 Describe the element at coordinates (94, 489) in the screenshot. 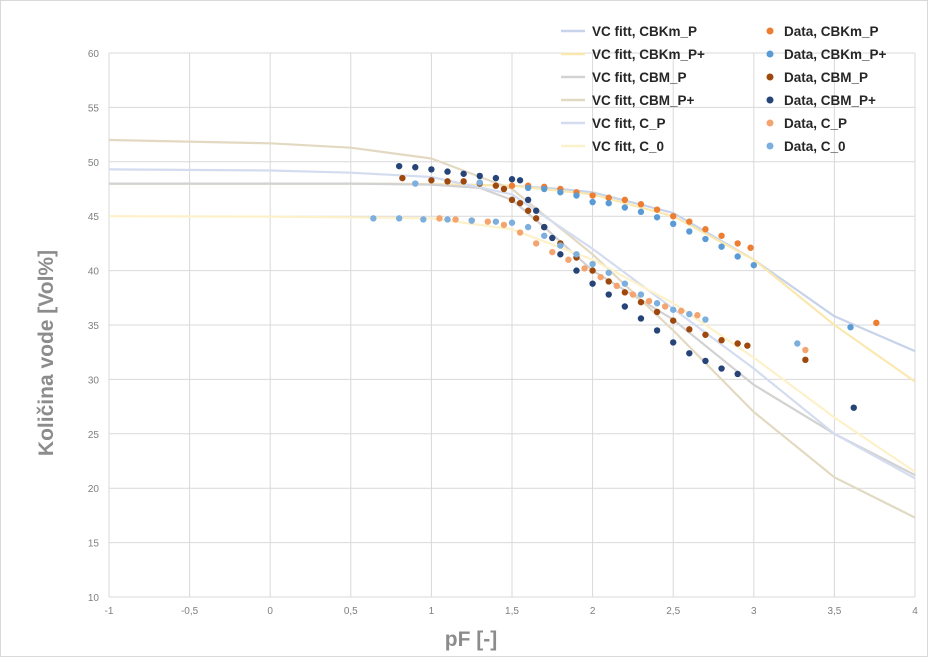

I see `y-tick-label: 20` at that location.